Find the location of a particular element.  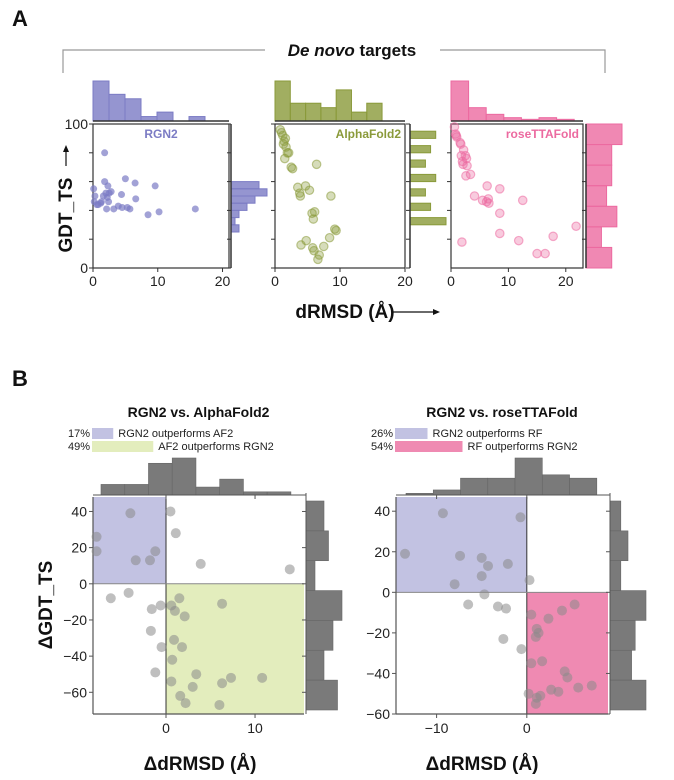

legend-percent: 54% is located at coordinates (382, 447).